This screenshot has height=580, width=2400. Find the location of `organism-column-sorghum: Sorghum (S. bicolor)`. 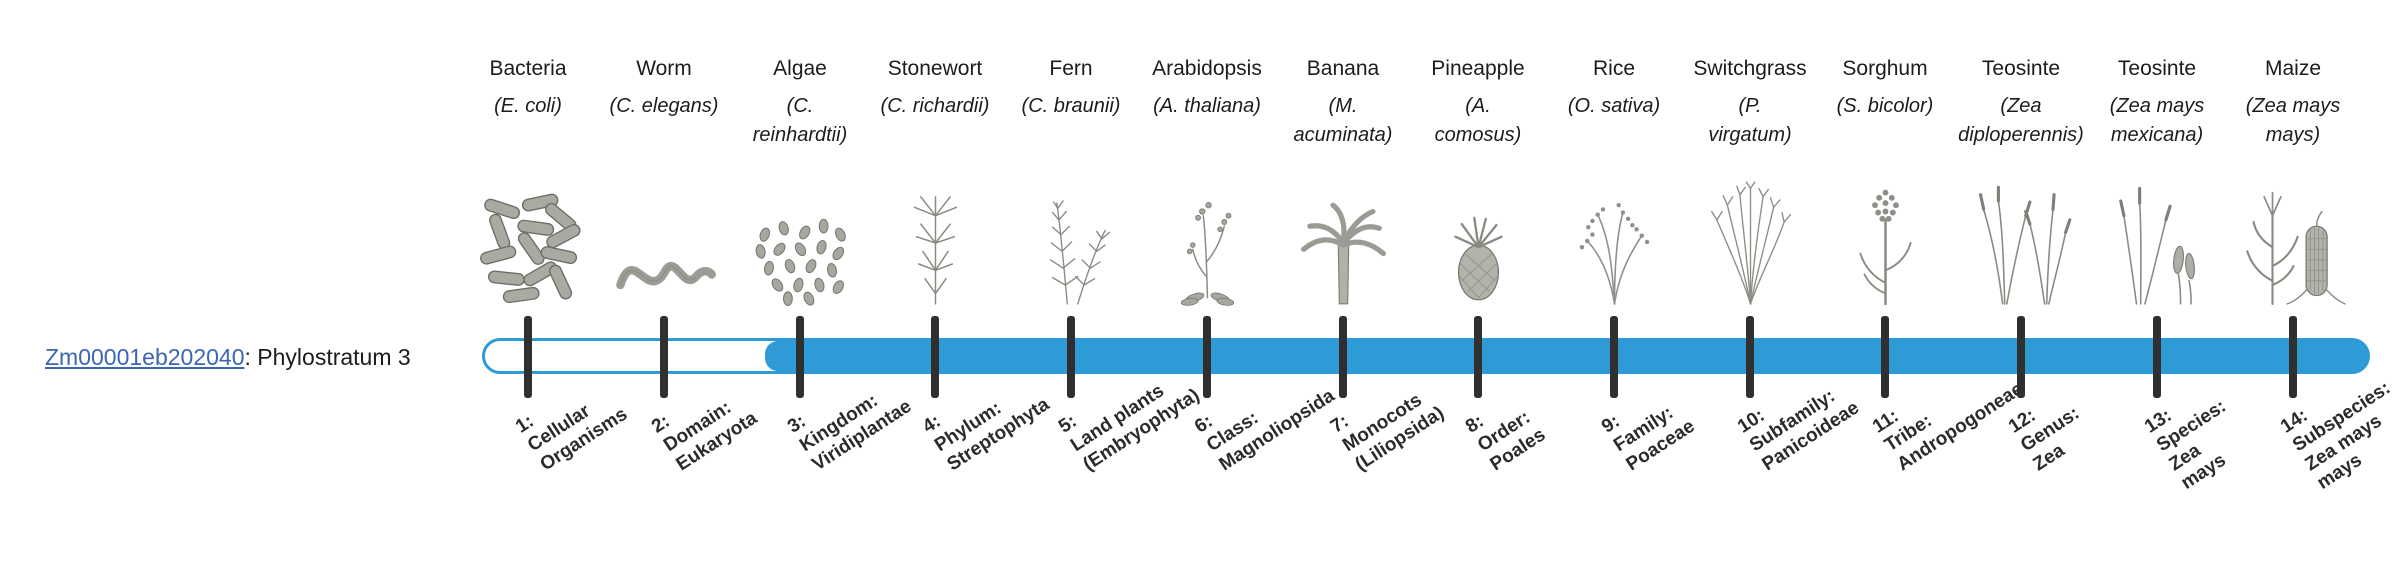

organism-column-sorghum: Sorghum (S. bicolor) is located at coordinates (1885, 181).